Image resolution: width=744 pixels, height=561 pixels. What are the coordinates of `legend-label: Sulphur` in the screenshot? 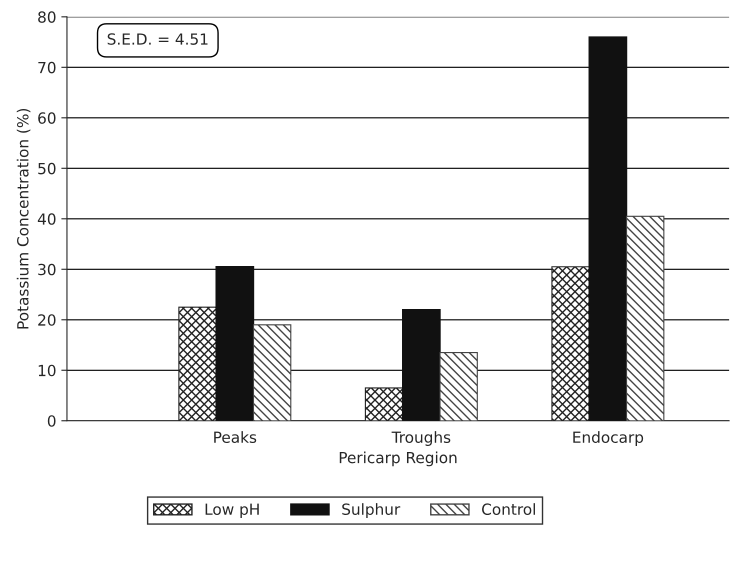 It's located at (371, 510).